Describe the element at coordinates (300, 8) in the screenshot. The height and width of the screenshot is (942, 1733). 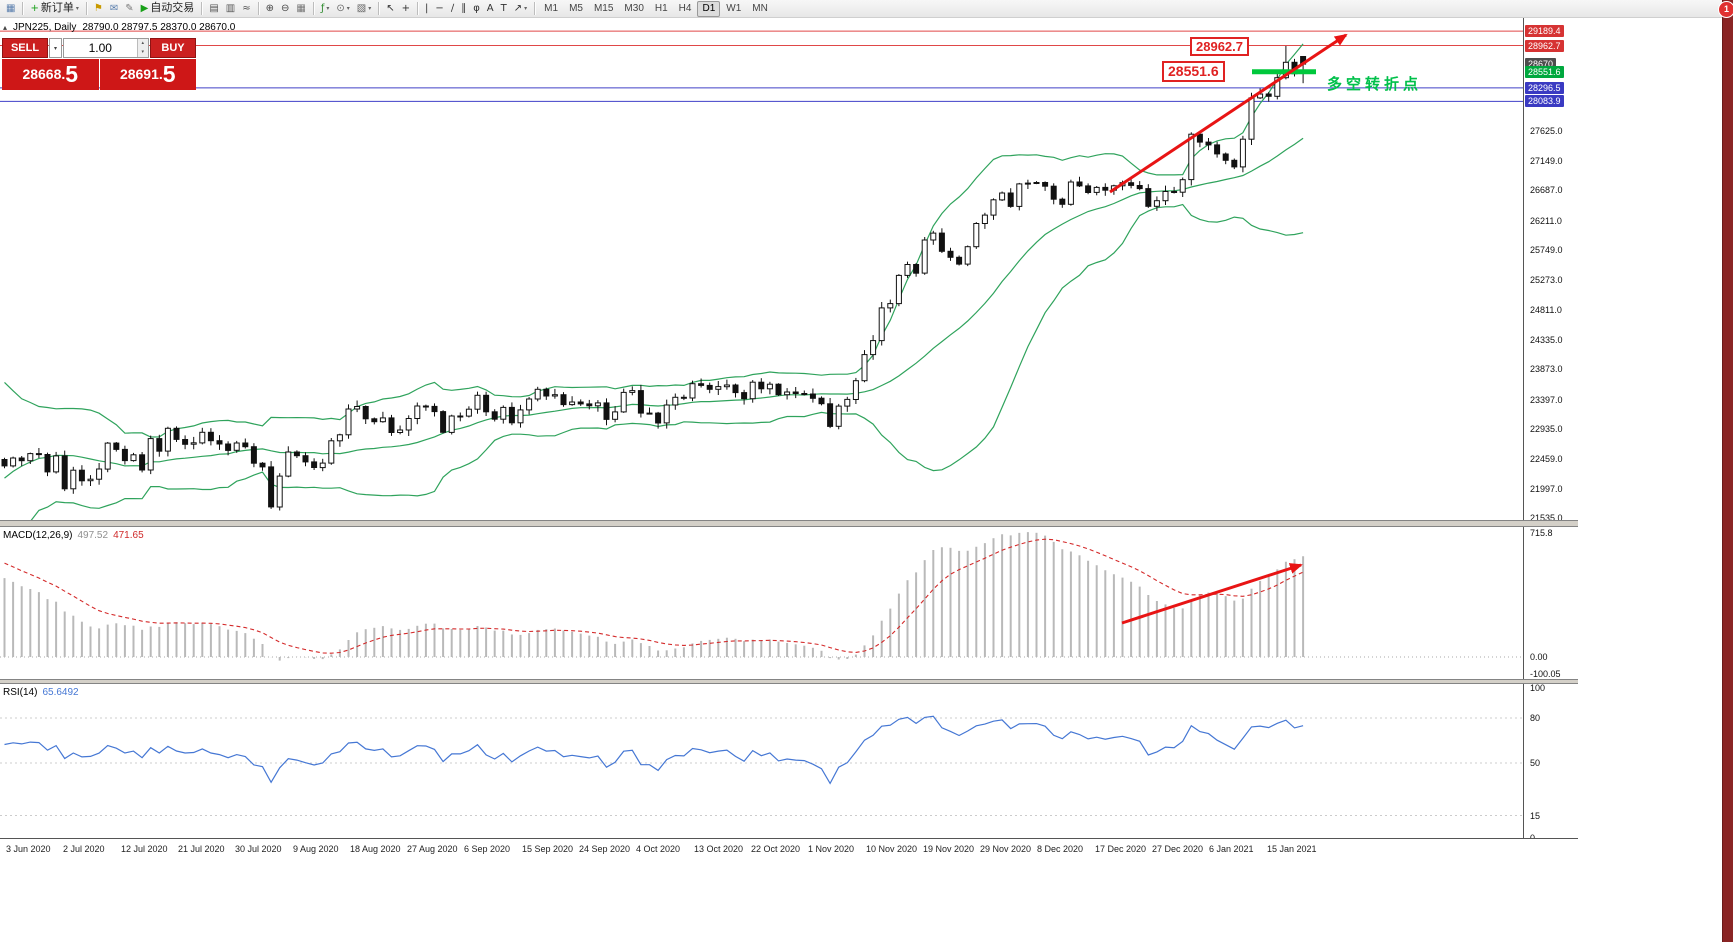
I see `tile-windows-button: ▦` at that location.